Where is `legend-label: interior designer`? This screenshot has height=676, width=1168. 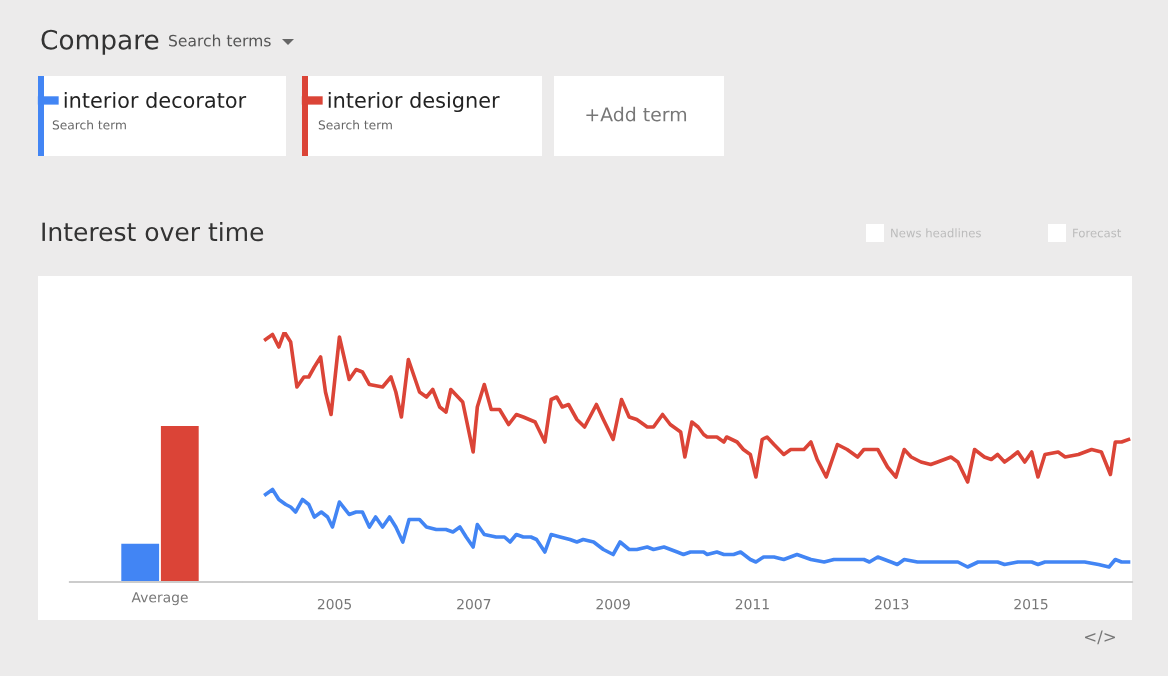
legend-label: interior designer is located at coordinates (414, 102).